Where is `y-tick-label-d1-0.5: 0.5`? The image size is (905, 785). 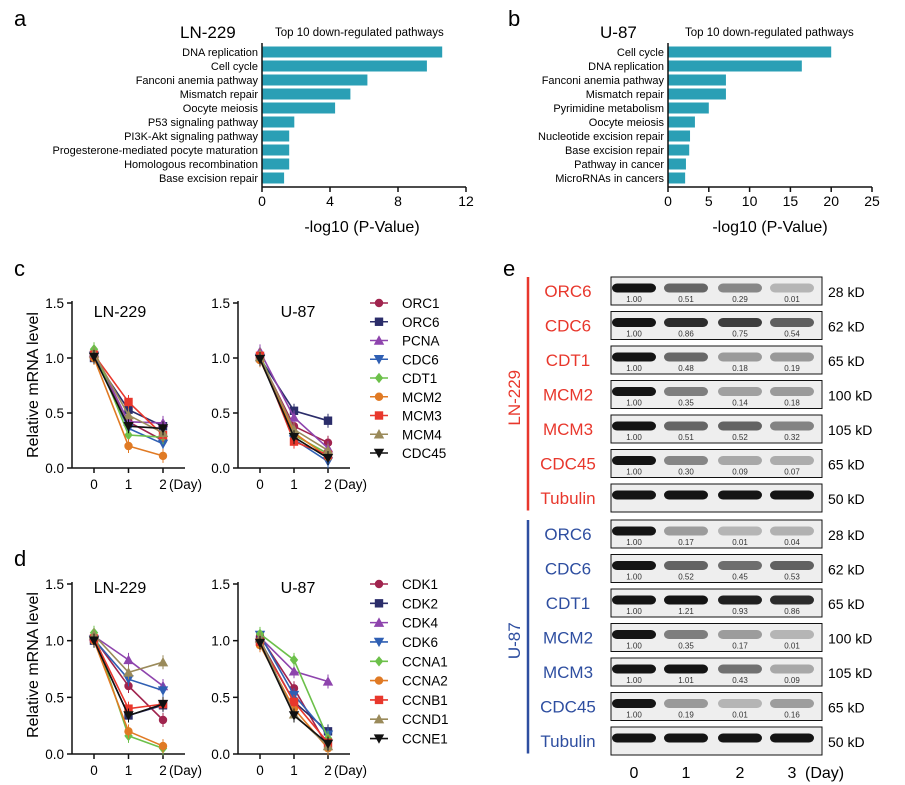 y-tick-label-d1-0.5: 0.5 is located at coordinates (220, 697).